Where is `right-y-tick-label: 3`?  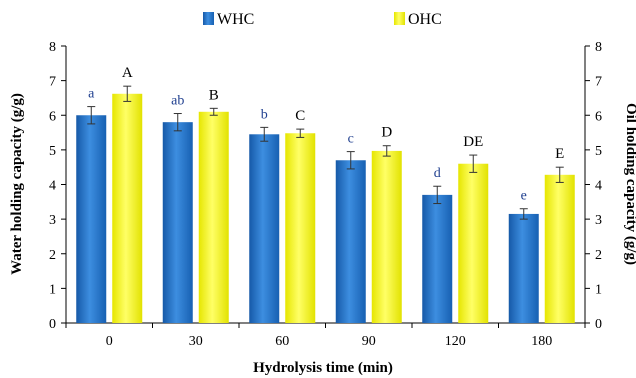 right-y-tick-label: 3 is located at coordinates (598, 220).